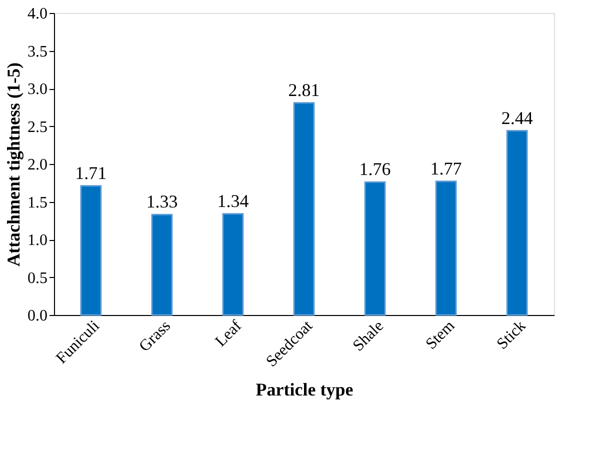 The width and height of the screenshot is (611, 459). I want to click on y-tick-label: 3.0, so click(38, 89).